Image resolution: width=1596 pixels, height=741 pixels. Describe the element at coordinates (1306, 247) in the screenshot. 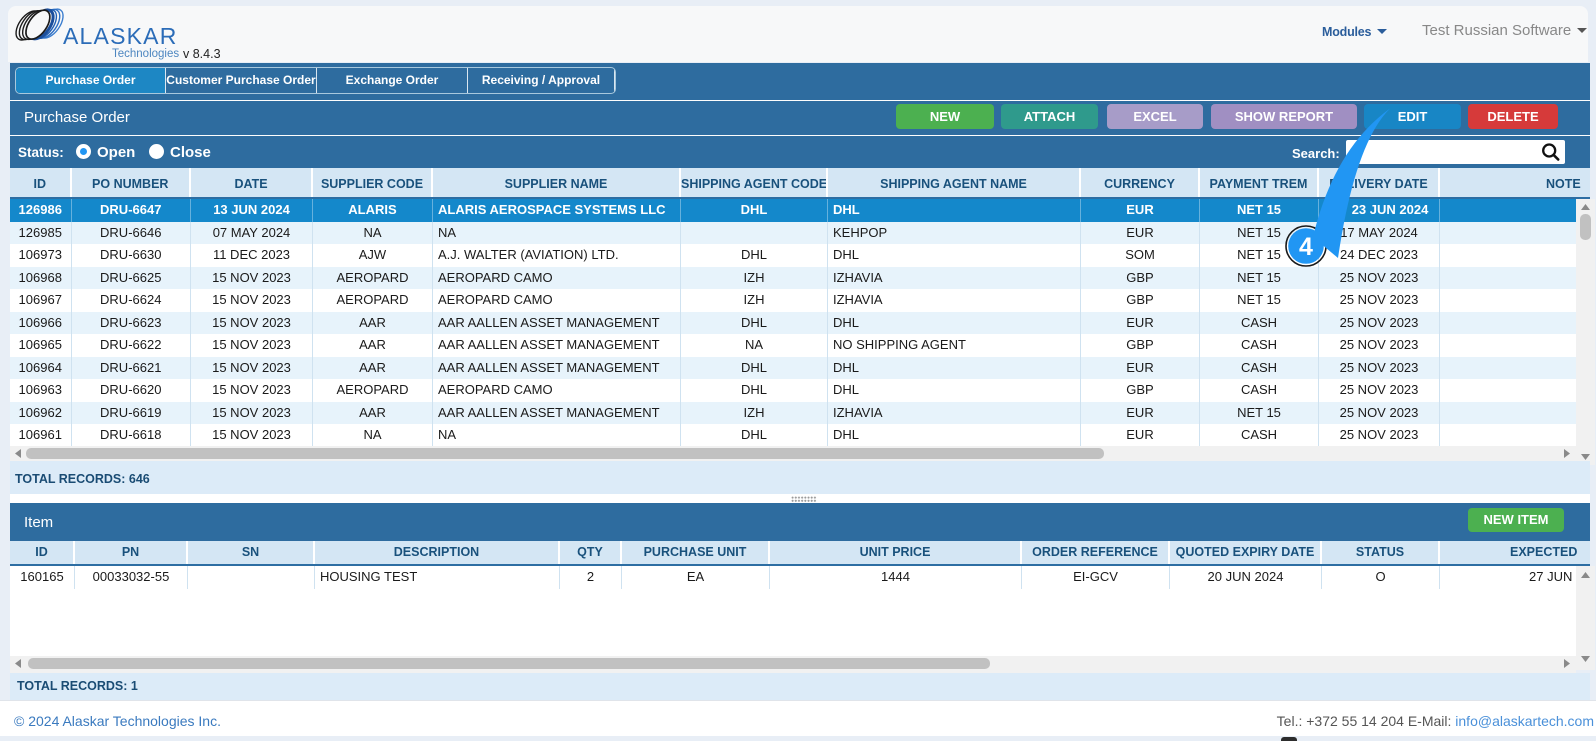

I see `svg-text: 4` at that location.